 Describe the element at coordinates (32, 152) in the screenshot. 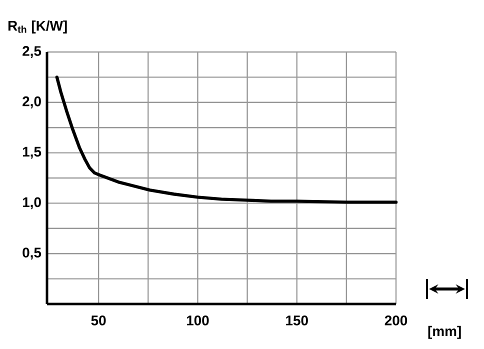

I see `y-tick-label: 1,5` at that location.